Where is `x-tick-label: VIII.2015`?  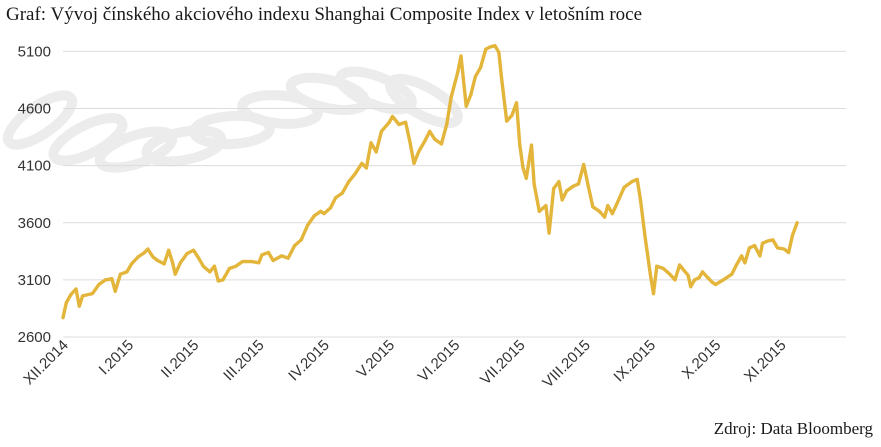 x-tick-label: VIII.2015 is located at coordinates (566, 364).